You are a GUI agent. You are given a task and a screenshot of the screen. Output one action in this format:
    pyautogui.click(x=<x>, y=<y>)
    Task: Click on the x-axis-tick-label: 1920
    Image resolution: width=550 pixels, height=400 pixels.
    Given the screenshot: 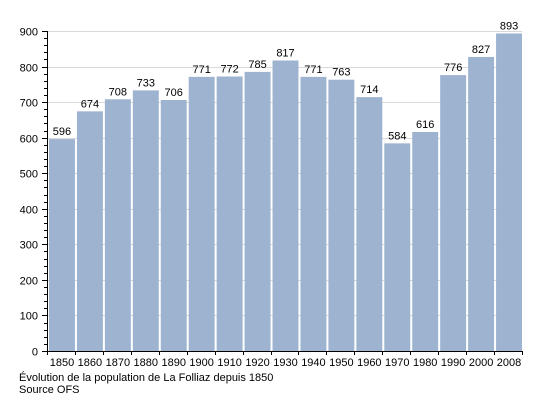 What is the action you would take?
    pyautogui.click(x=257, y=363)
    